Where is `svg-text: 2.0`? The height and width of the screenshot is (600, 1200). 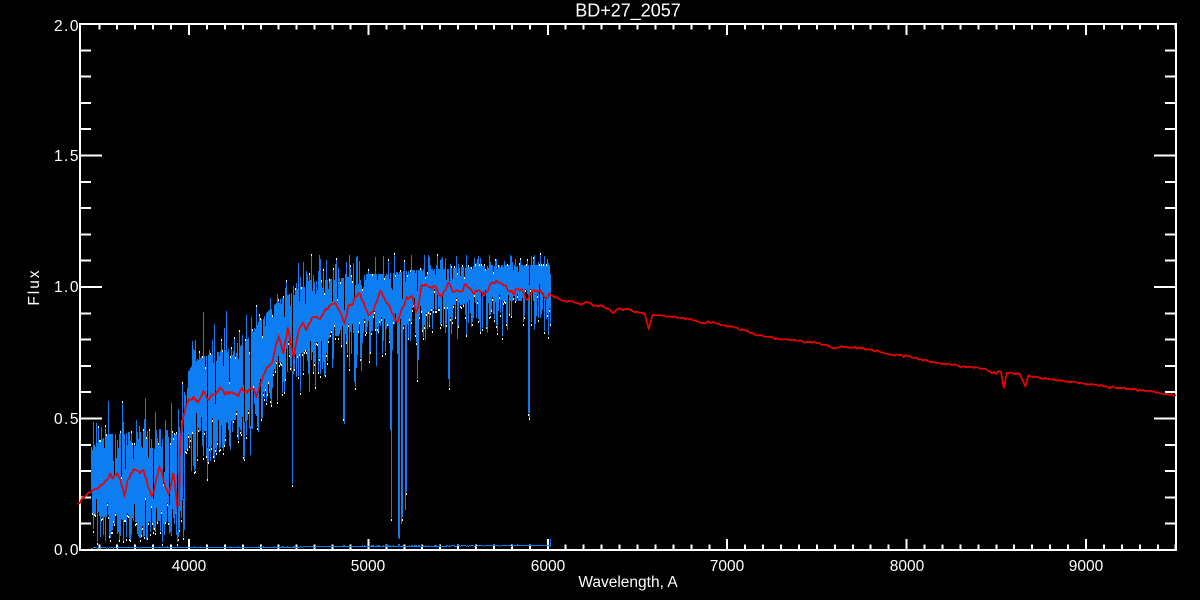
svg-text: 2.0 is located at coordinates (67, 26).